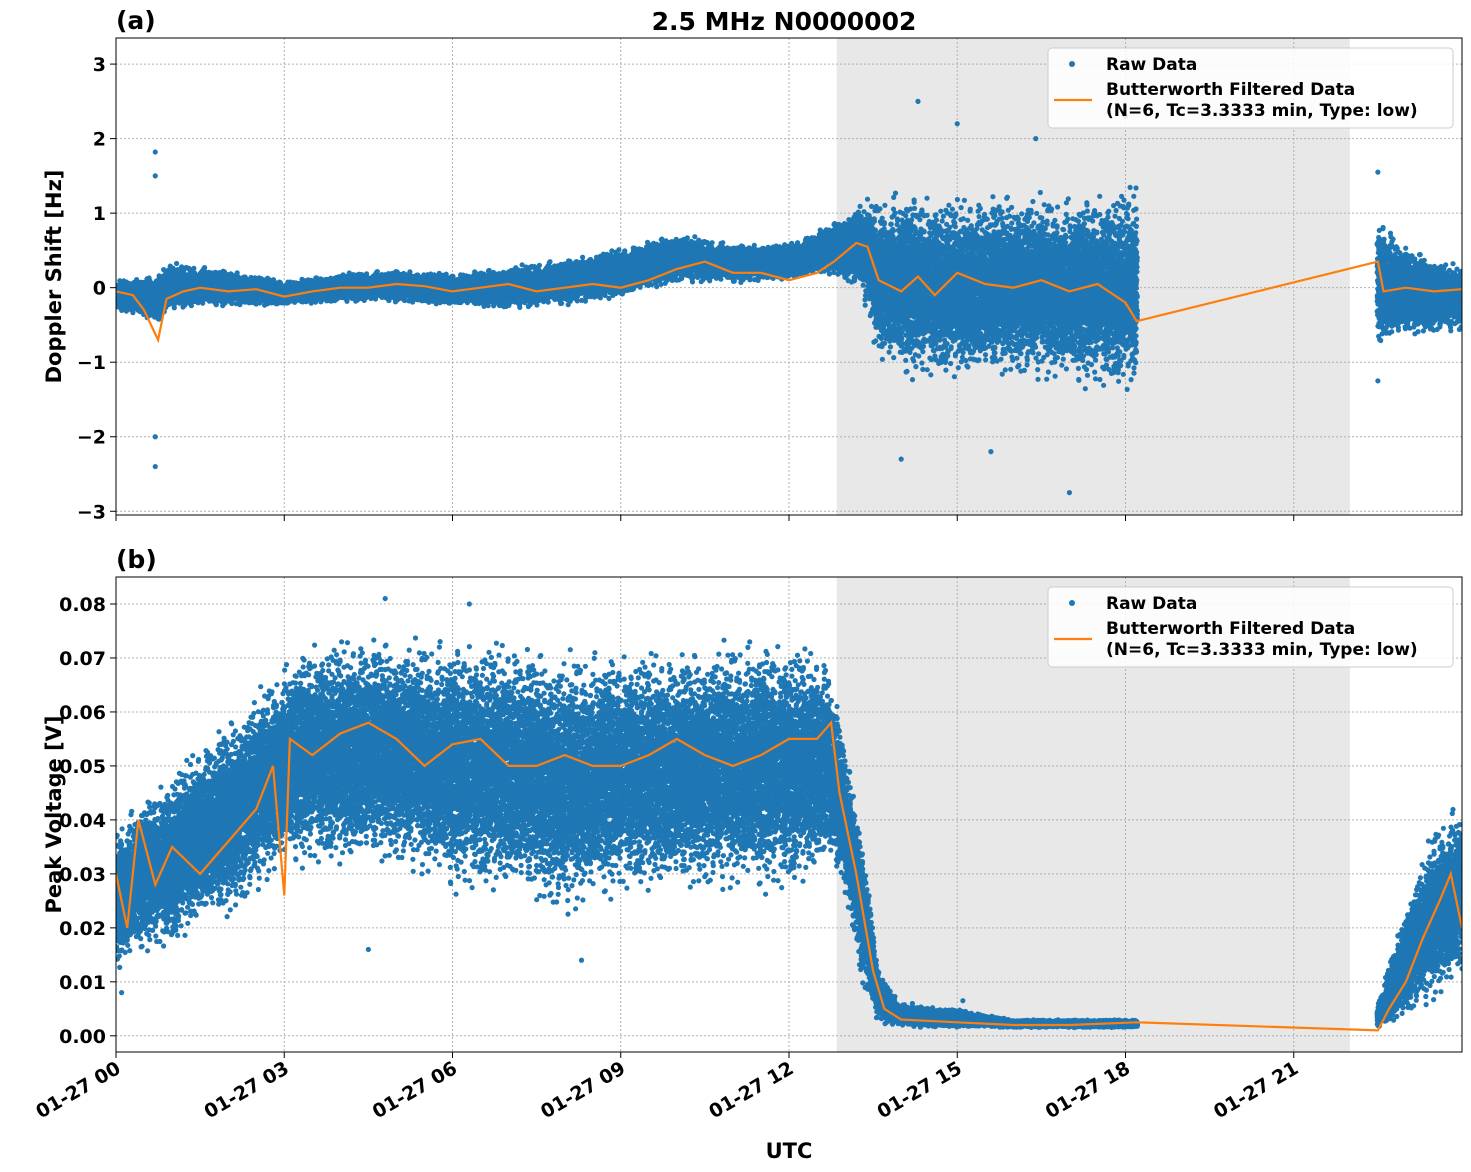  I want to click on figure-title: 2.5 MHz N0000002, so click(784, 21).